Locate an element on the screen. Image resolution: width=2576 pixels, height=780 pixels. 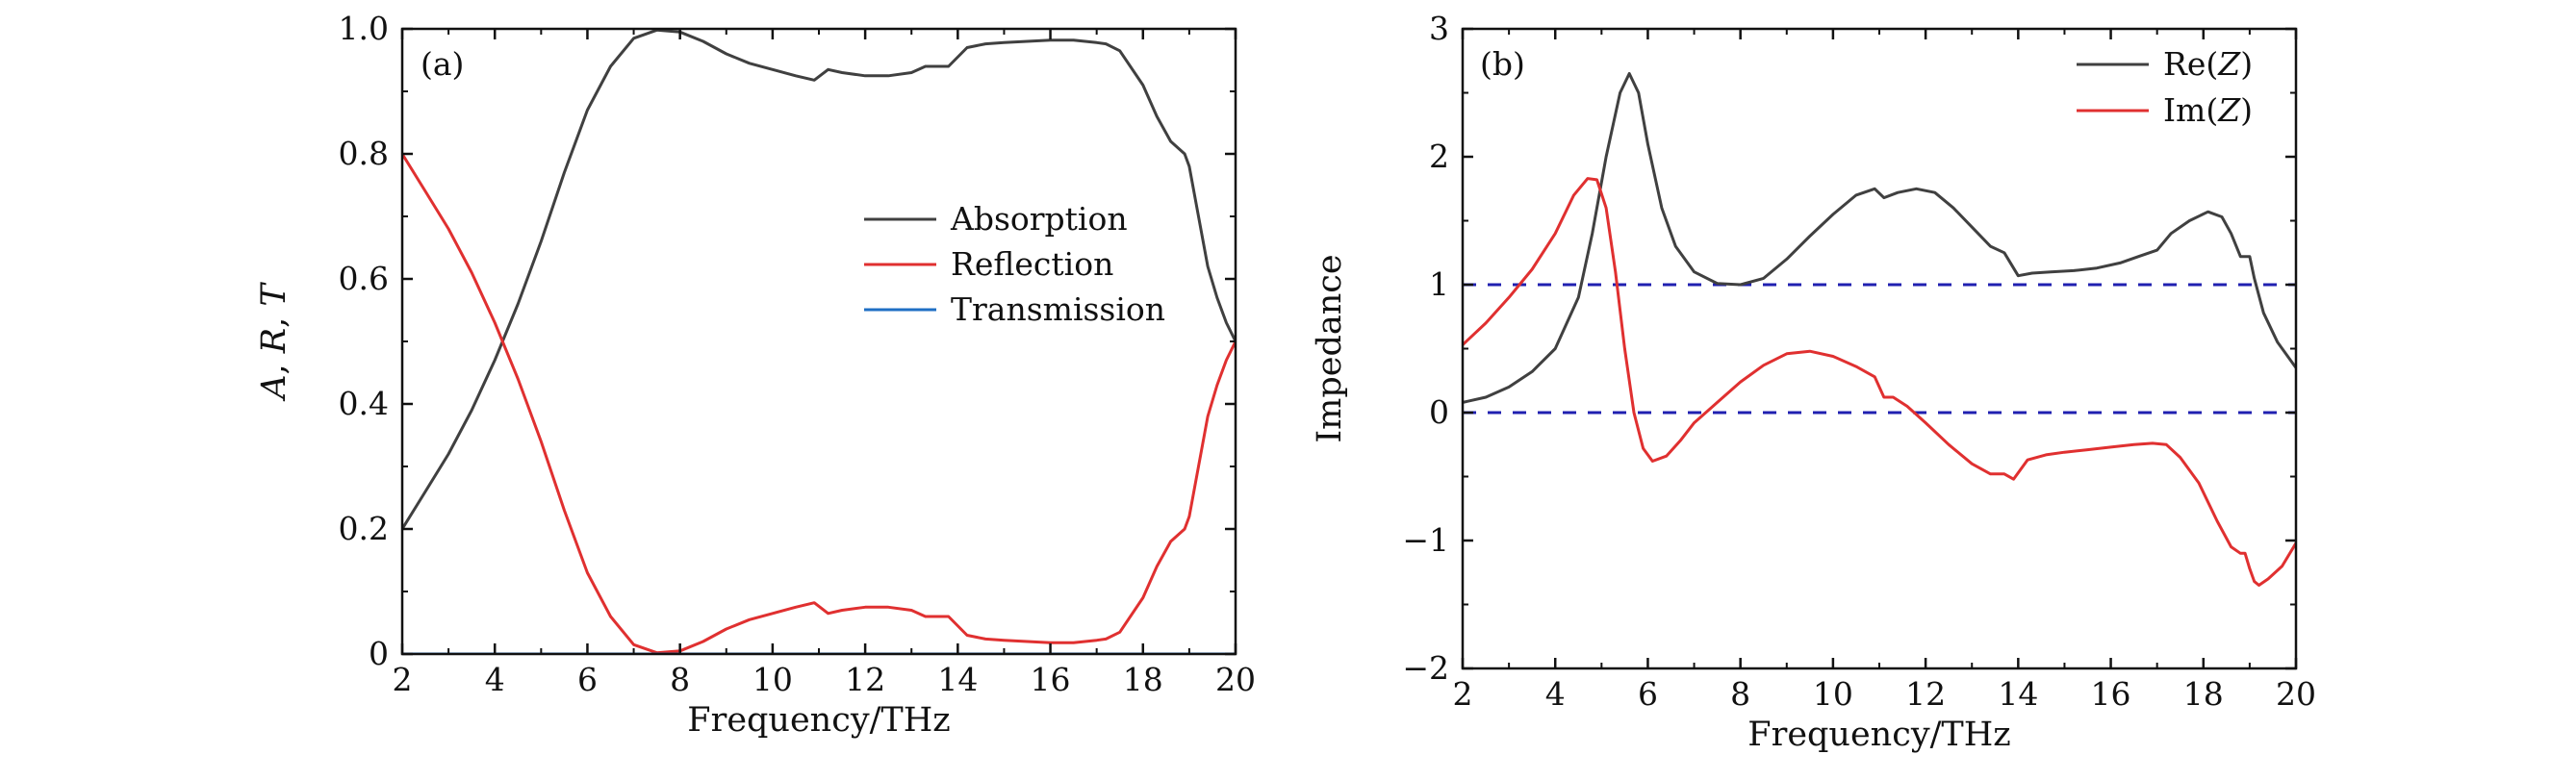
panel-label: (a) is located at coordinates (442, 64).